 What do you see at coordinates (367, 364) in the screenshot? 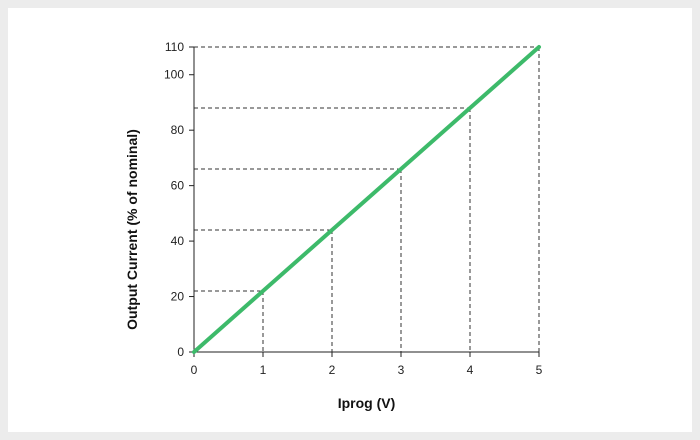
I see `x-ticks: 0 1 2 3 4 5` at bounding box center [367, 364].